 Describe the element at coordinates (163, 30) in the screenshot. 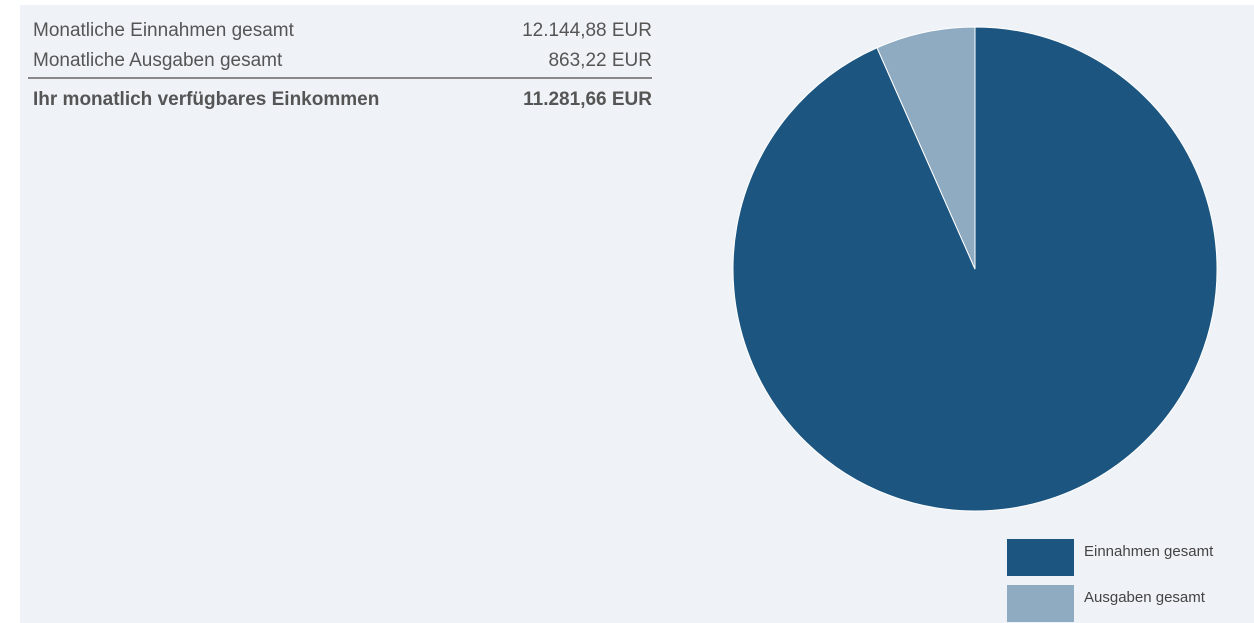

I see `row-label: Monatliche Einnahmen gesamt` at that location.